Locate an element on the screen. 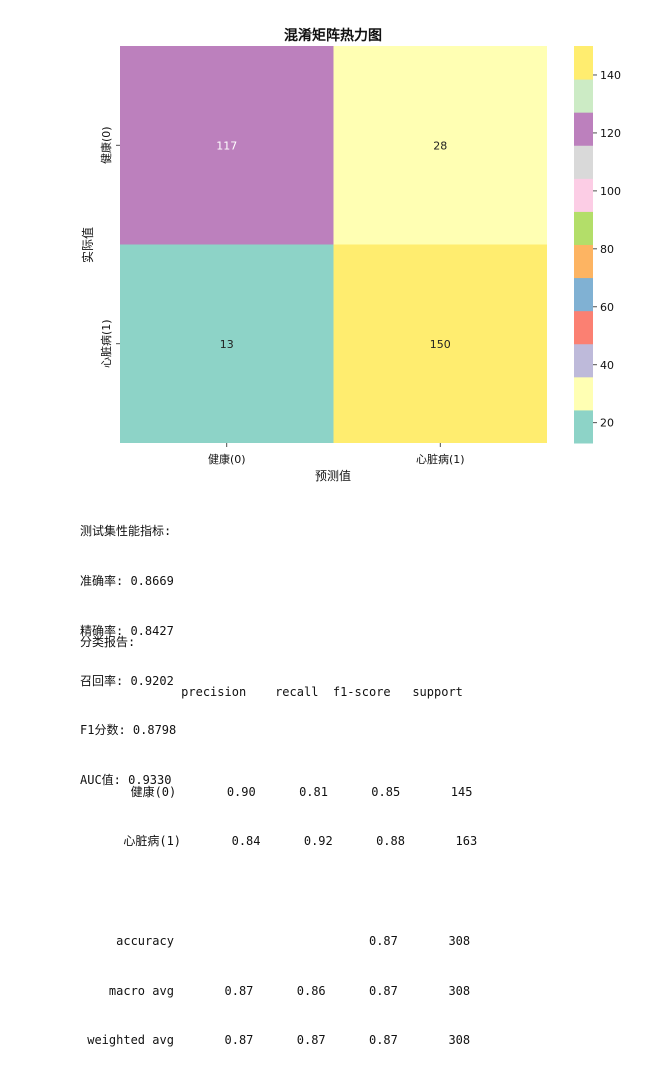  colorbar-tick-label: 20 is located at coordinates (607, 423).